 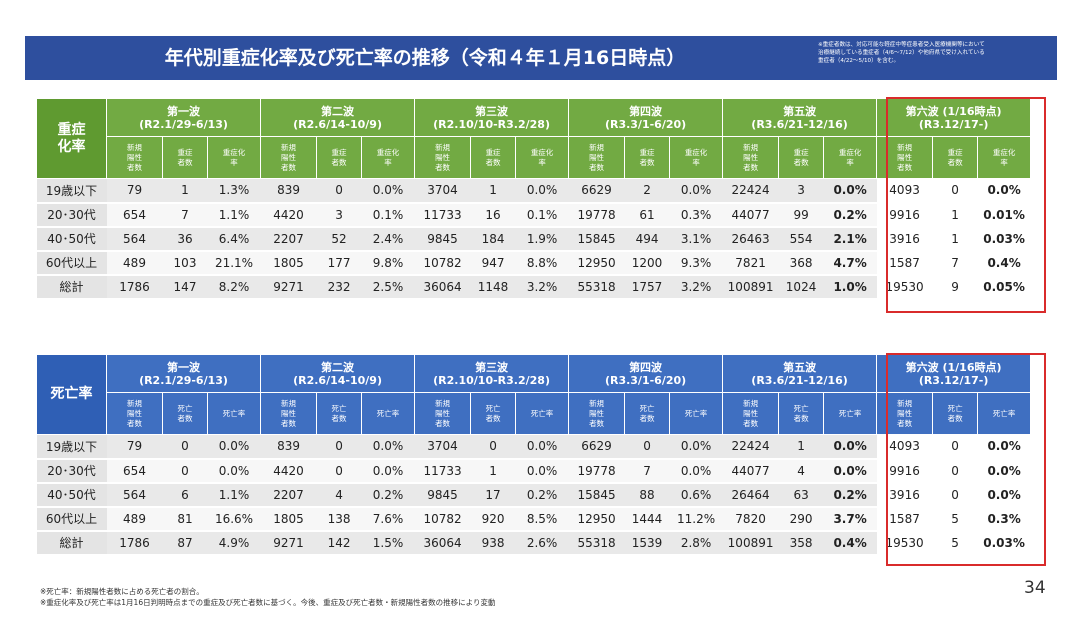 I want to click on data-cell: 9.3%, so click(x=696, y=263).